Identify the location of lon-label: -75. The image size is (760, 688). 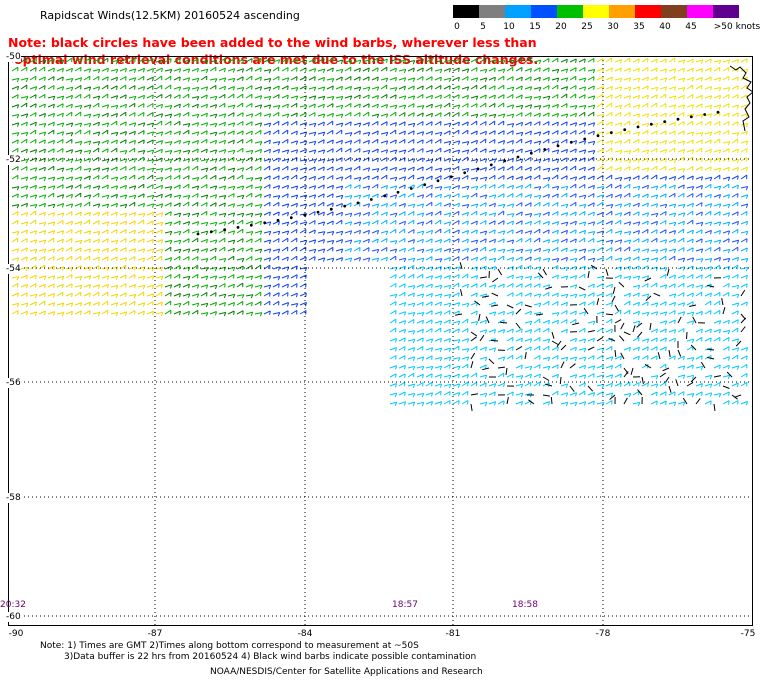
(748, 634).